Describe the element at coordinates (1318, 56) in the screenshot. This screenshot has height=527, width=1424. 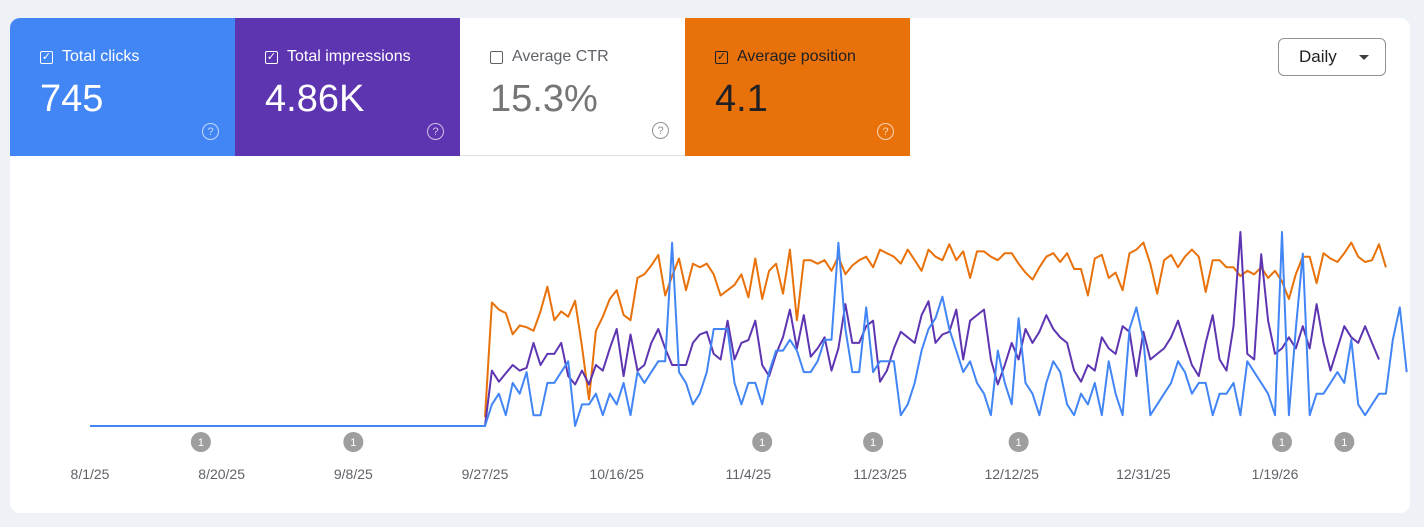
I see `granularity-value: Daily` at that location.